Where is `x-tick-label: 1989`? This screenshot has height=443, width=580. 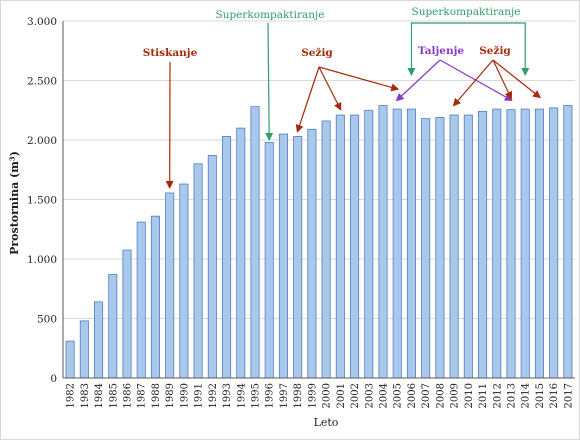
x-tick-label: 1989 is located at coordinates (170, 395).